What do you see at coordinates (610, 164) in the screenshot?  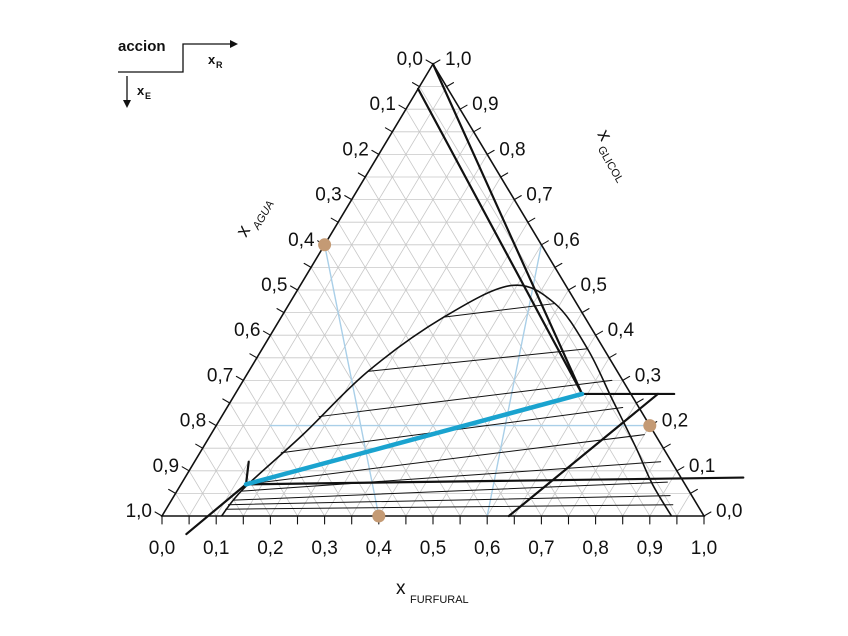 I see `right-axis-name: GLICOL` at bounding box center [610, 164].